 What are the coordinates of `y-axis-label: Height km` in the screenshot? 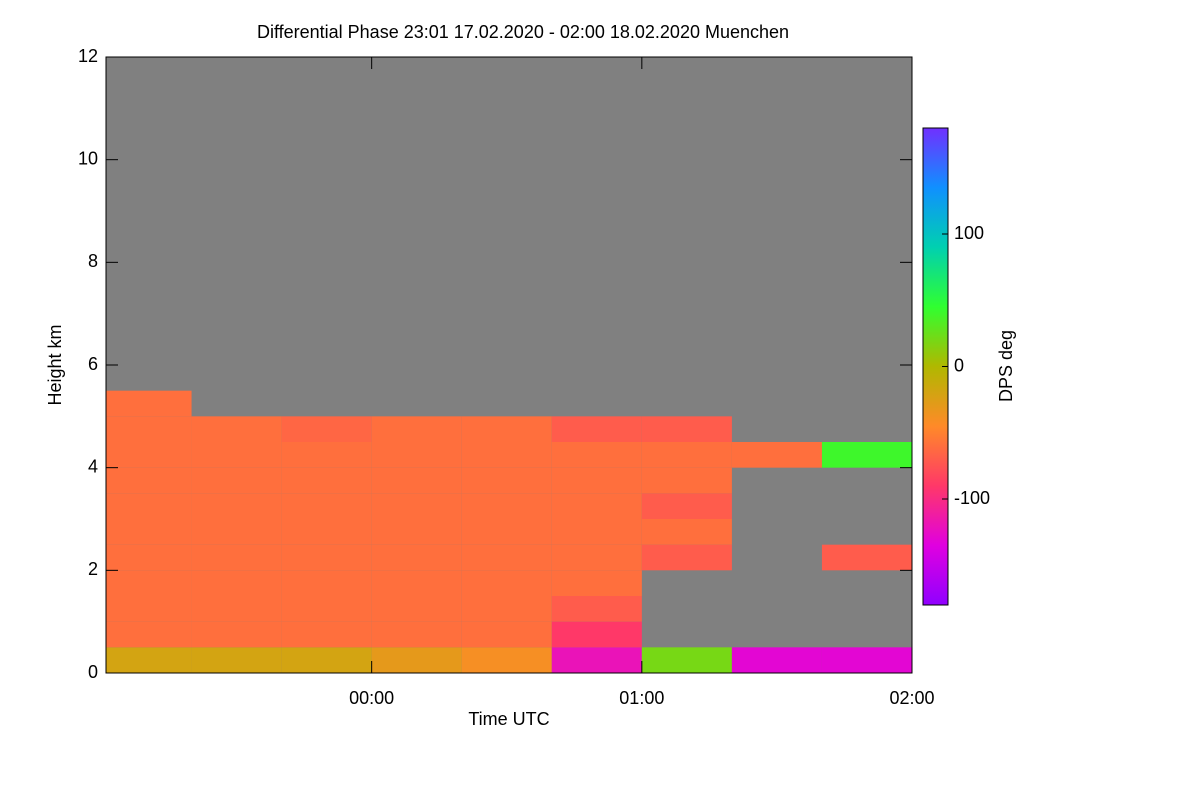 It's located at (55, 364).